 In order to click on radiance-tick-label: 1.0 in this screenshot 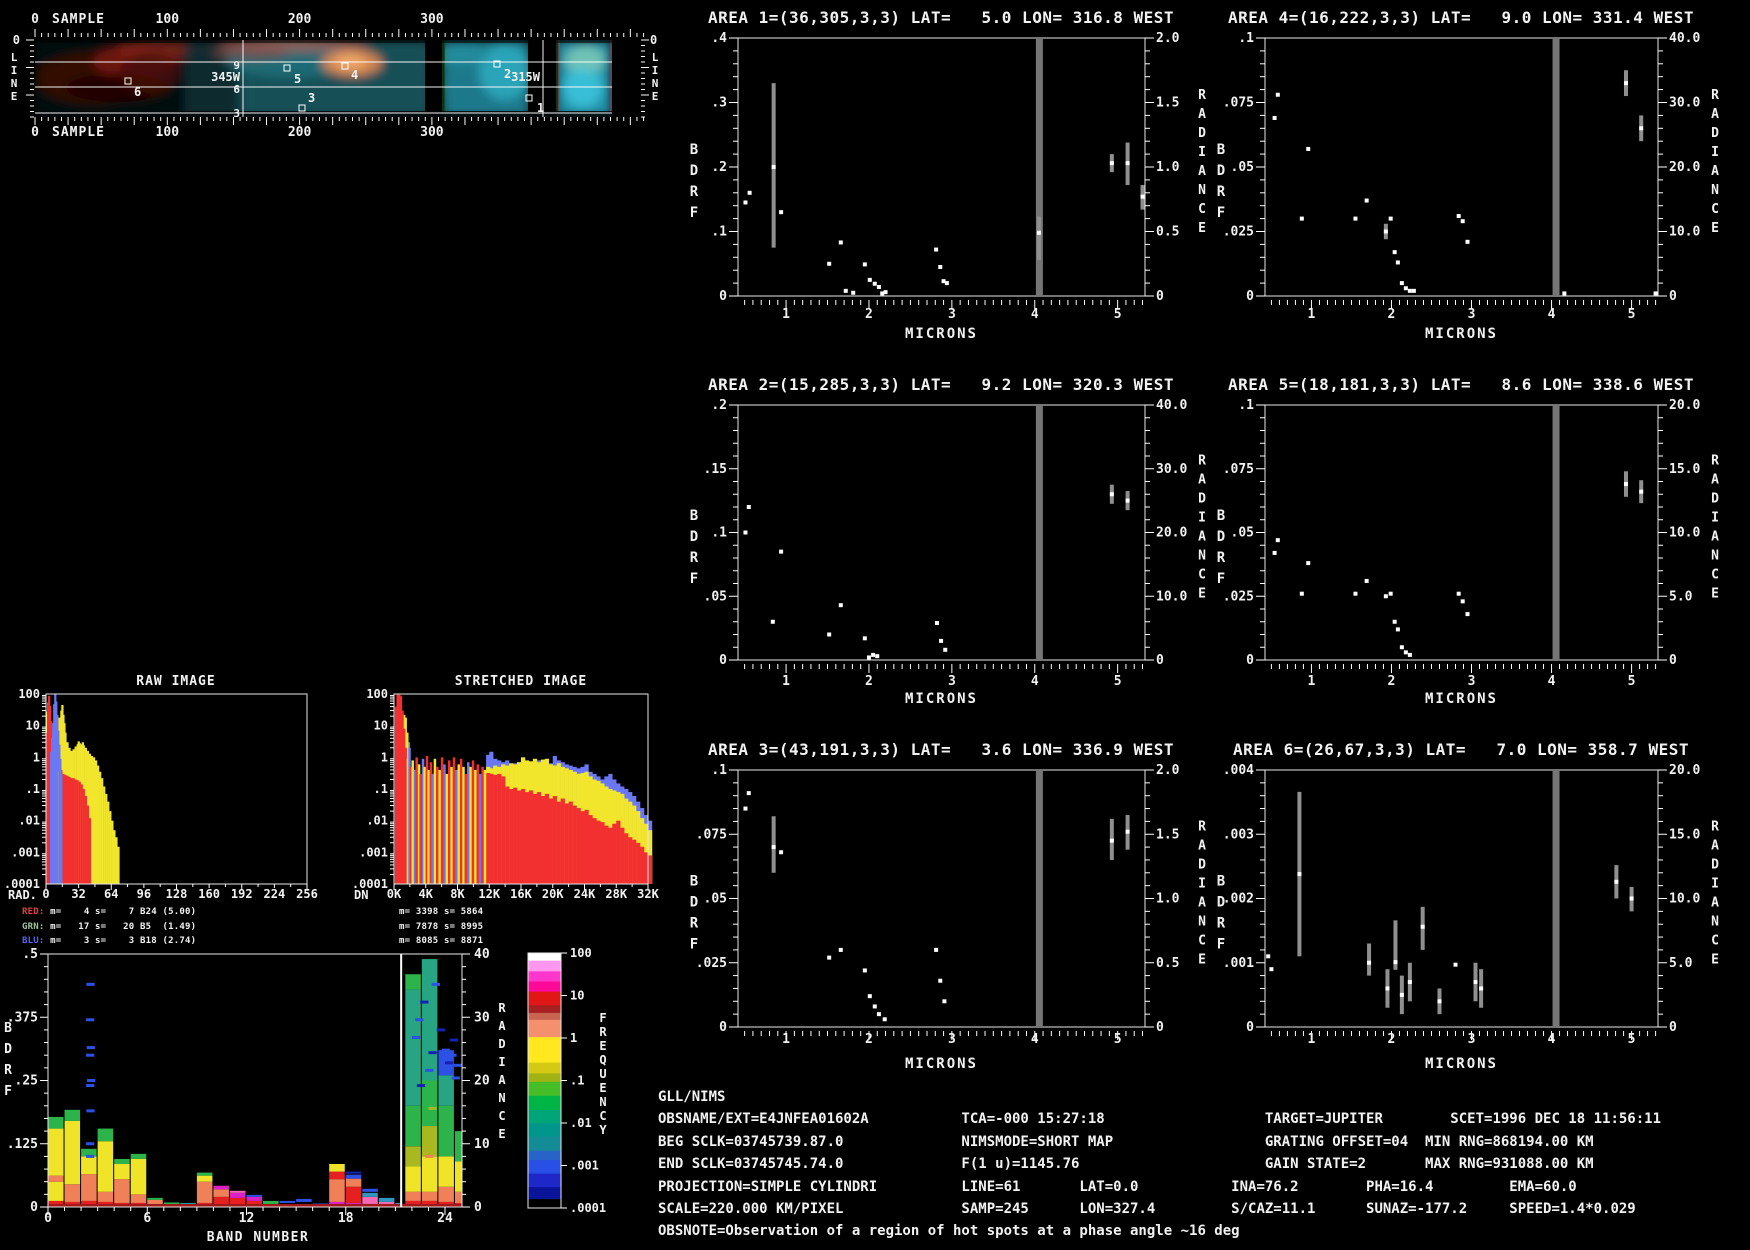, I will do `click(1168, 899)`.